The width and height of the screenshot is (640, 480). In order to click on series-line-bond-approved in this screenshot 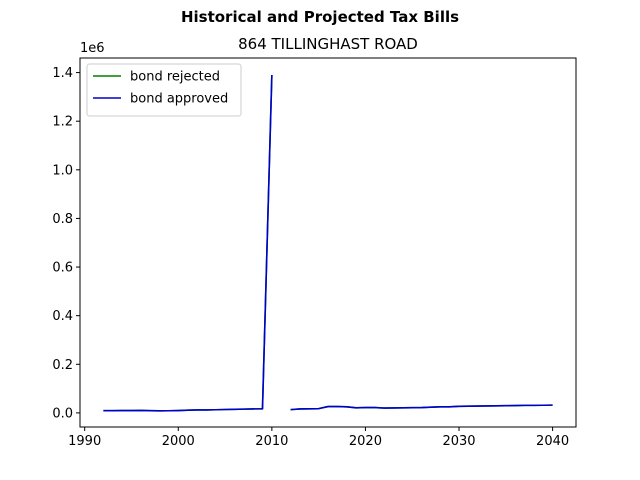, I will do `click(421, 407)`.